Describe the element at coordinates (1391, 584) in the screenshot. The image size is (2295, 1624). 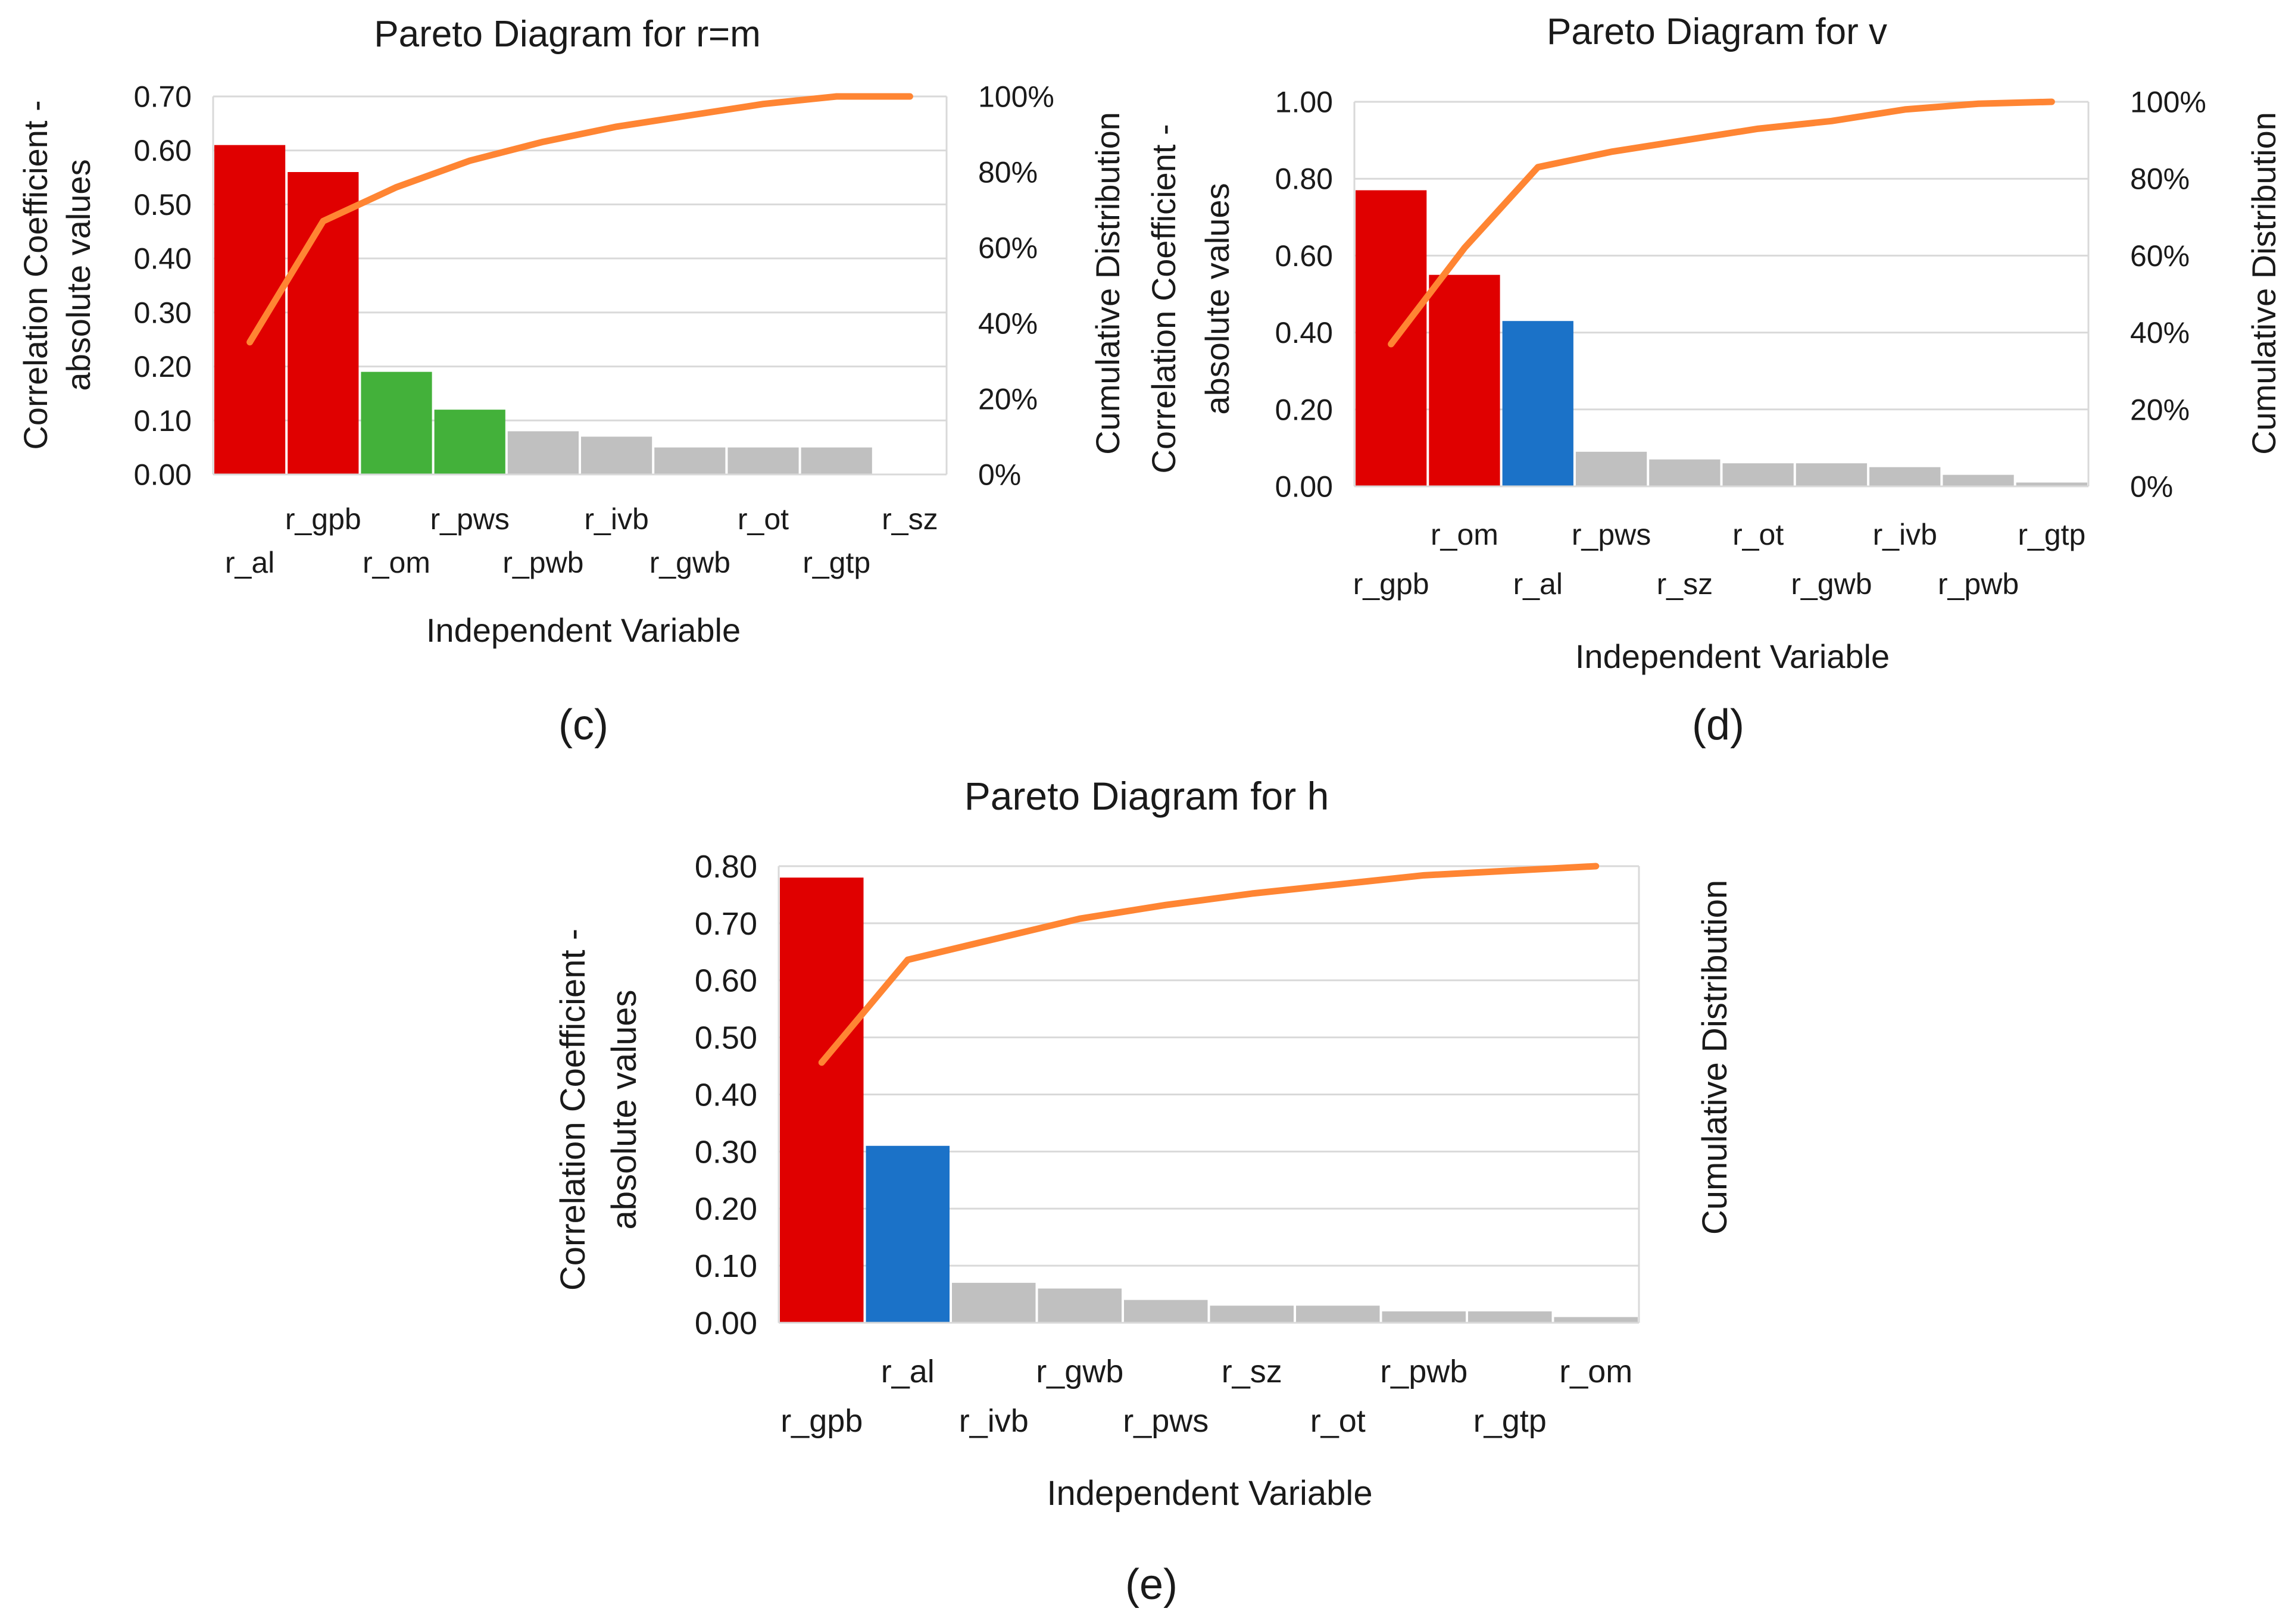
I see `chart-d-category-label: r_gpb` at that location.